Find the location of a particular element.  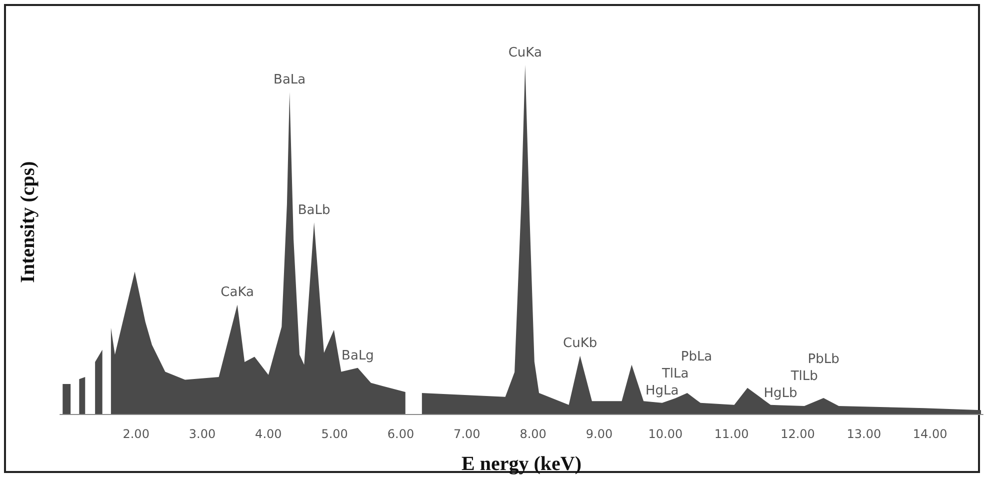

x-tick-label: 8.00 is located at coordinates (533, 434).